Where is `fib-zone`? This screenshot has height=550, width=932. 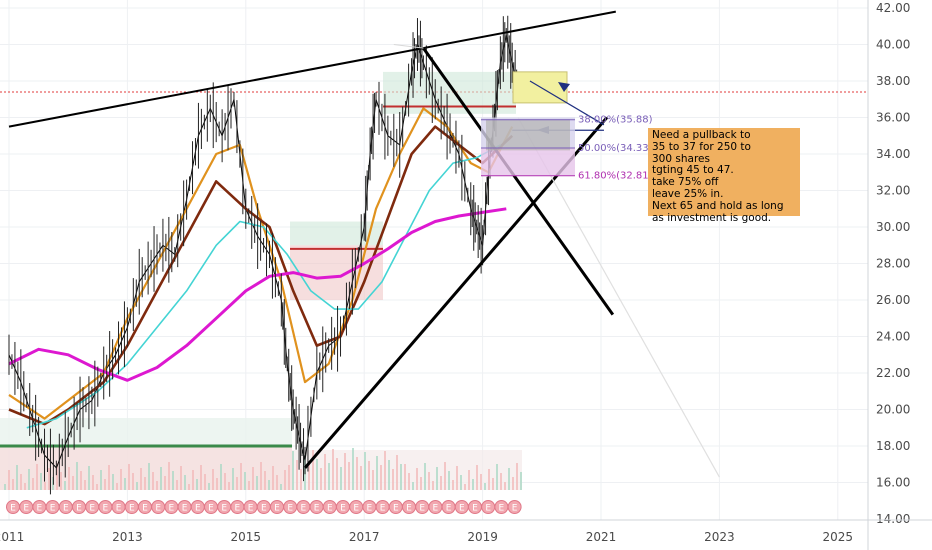
fib-zone is located at coordinates (528, 135).